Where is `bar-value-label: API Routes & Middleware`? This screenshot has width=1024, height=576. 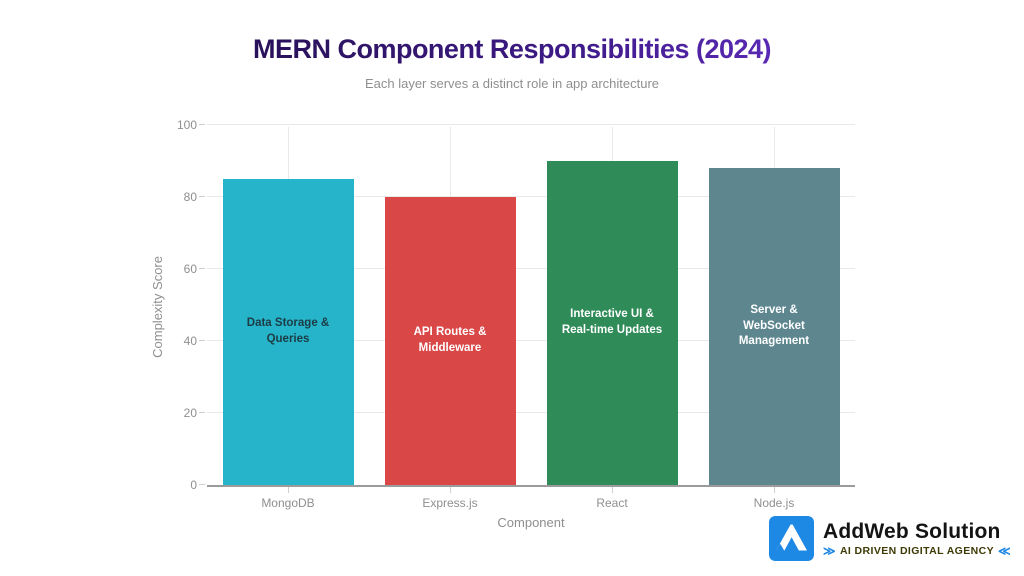
bar-value-label: API Routes & Middleware is located at coordinates (450, 340).